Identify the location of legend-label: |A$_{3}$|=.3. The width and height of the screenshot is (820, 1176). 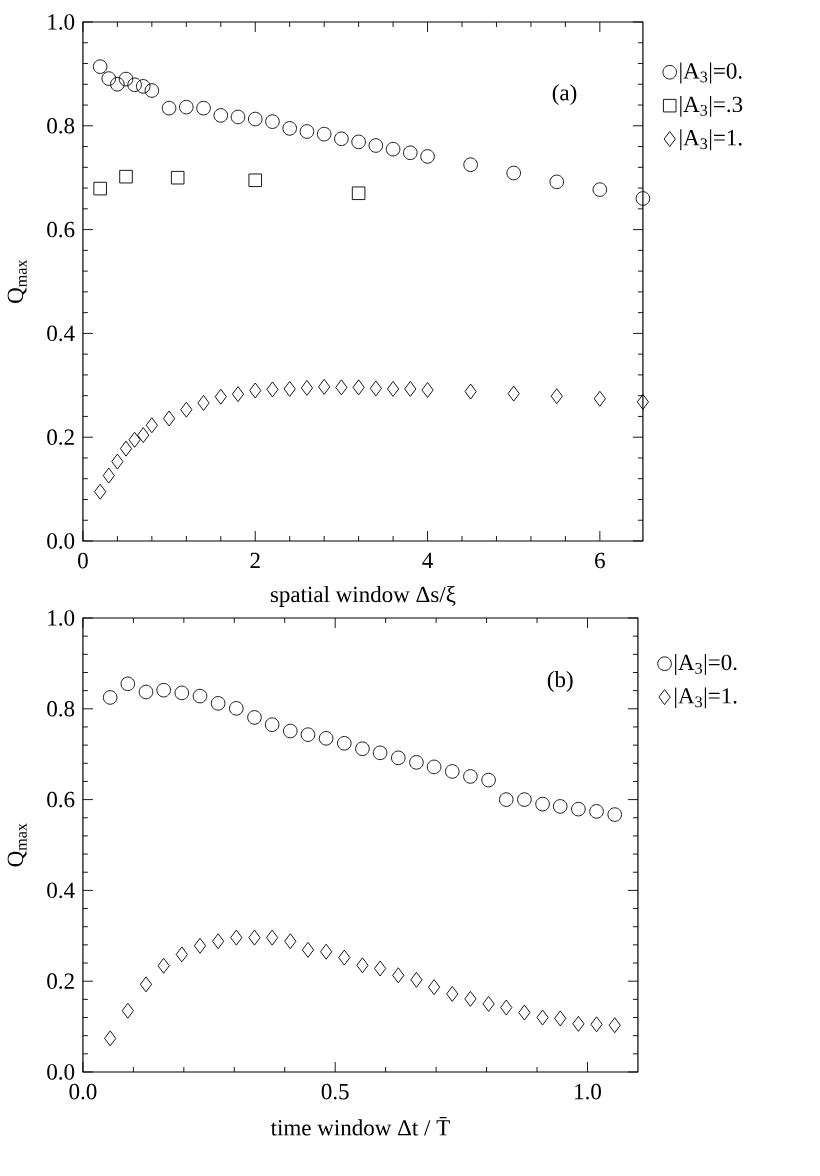
(711, 106).